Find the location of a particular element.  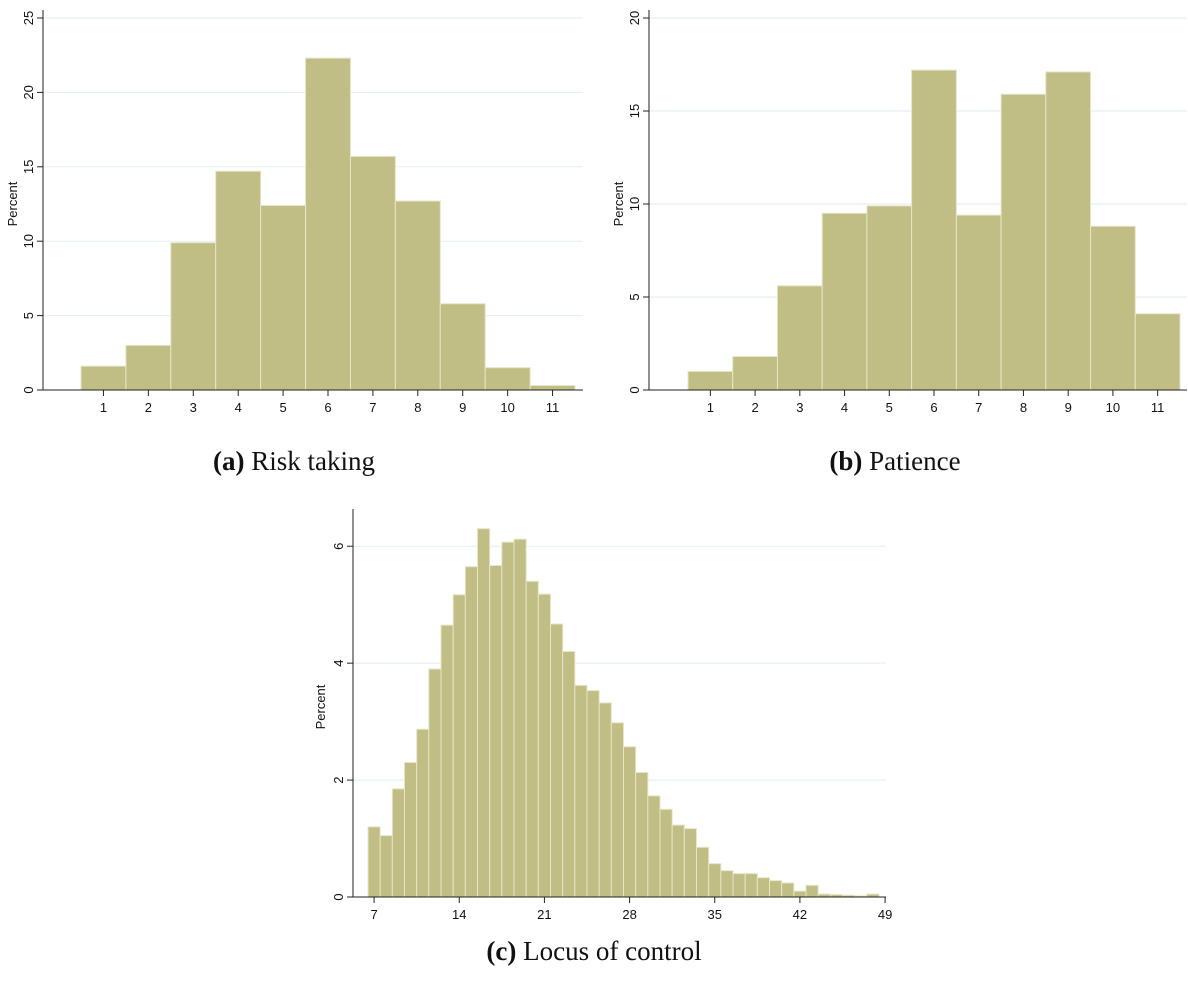

y-tick-label: 4 is located at coordinates (338, 663).